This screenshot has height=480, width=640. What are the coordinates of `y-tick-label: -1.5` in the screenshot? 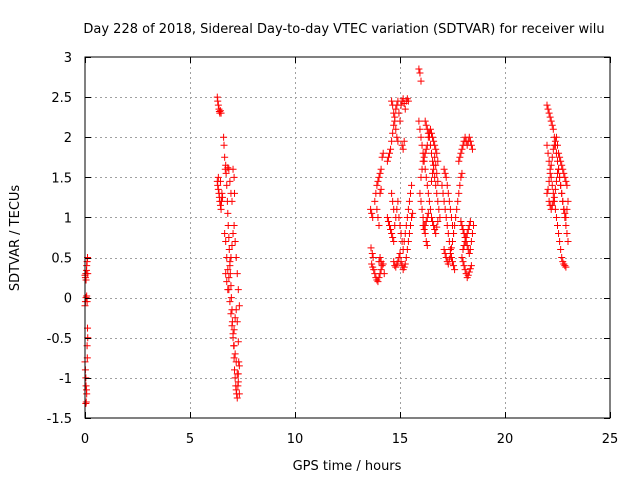 It's located at (59, 419).